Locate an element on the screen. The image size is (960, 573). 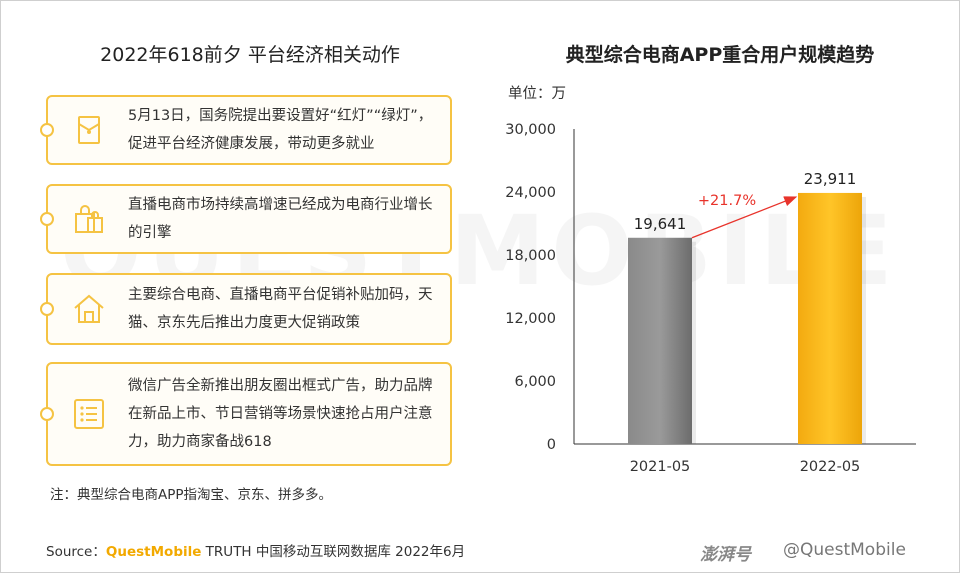
action-card-3: 主要综合电商、直播电商平台促销补贴加码，天猫、京东先后推出力度更大促销政策 is located at coordinates (246, 309).